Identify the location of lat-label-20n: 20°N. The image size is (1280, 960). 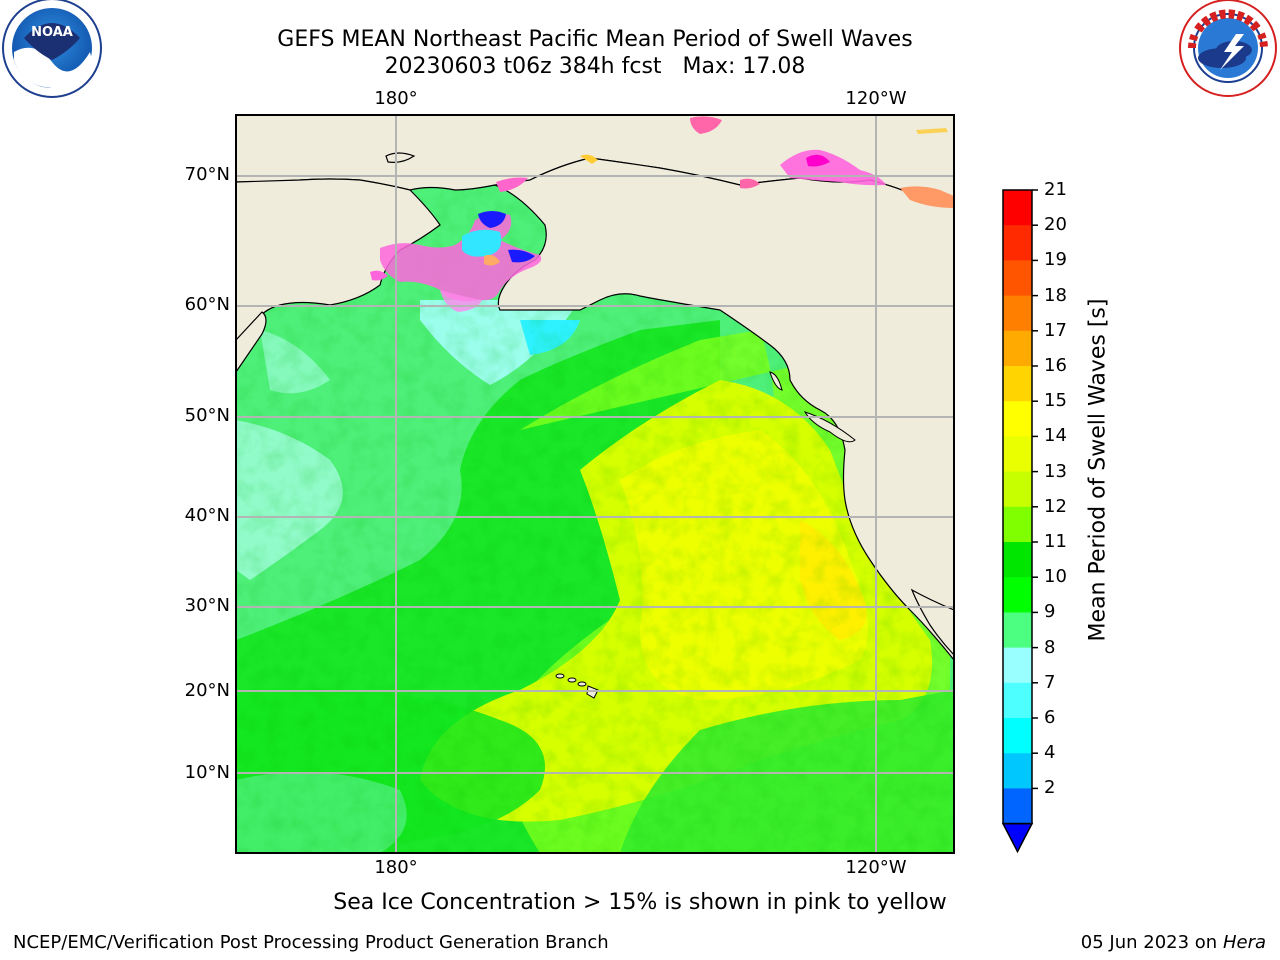
(207, 690).